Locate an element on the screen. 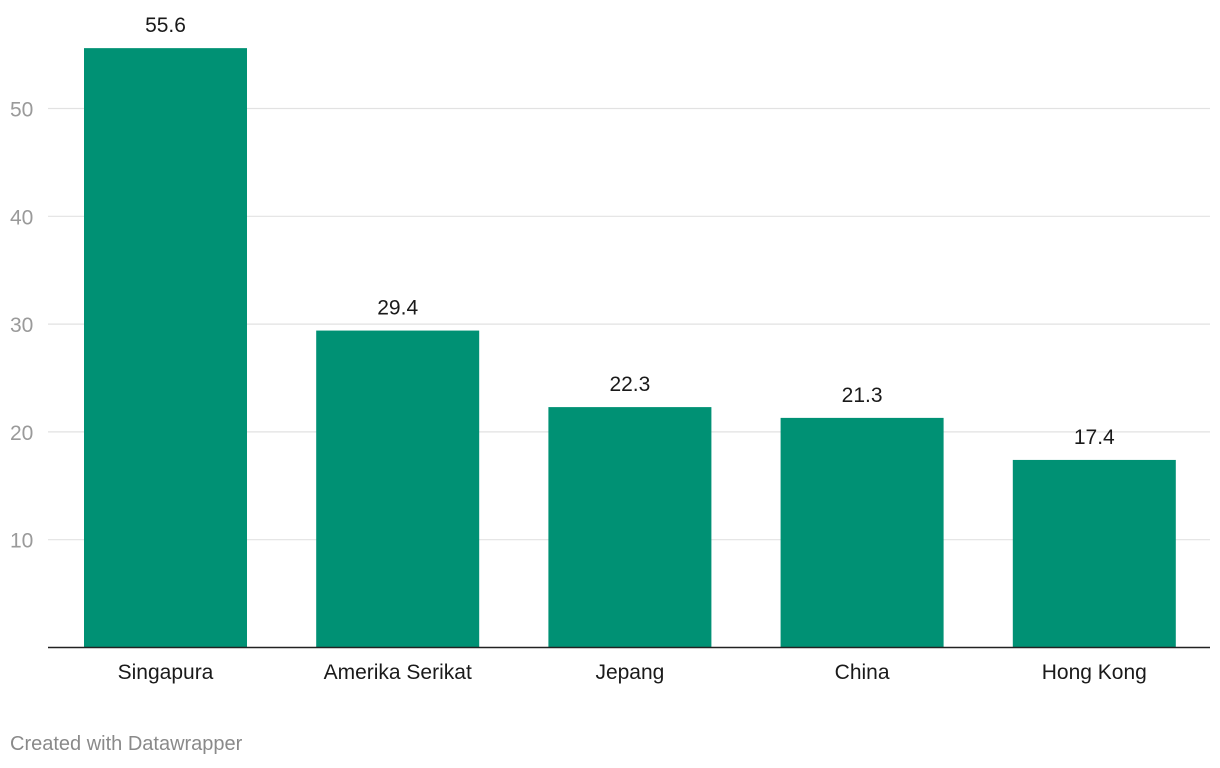 Image resolution: width=1220 pixels, height=768 pixels. y-axis-ticks: 10 20 30 40 50 is located at coordinates (21, 326).